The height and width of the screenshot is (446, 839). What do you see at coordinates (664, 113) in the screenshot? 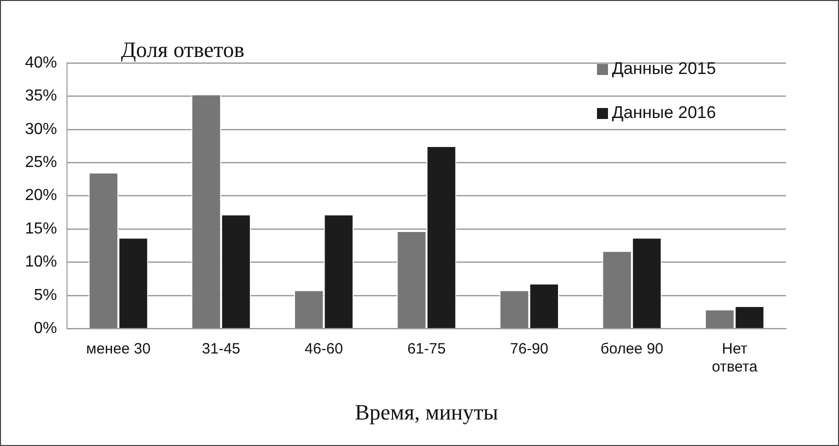
I see `legend-label: Данные 2016` at bounding box center [664, 113].